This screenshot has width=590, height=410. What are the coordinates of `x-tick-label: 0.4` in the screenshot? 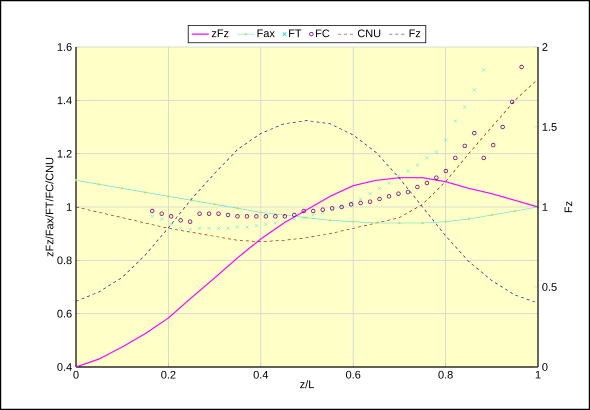 It's located at (261, 374).